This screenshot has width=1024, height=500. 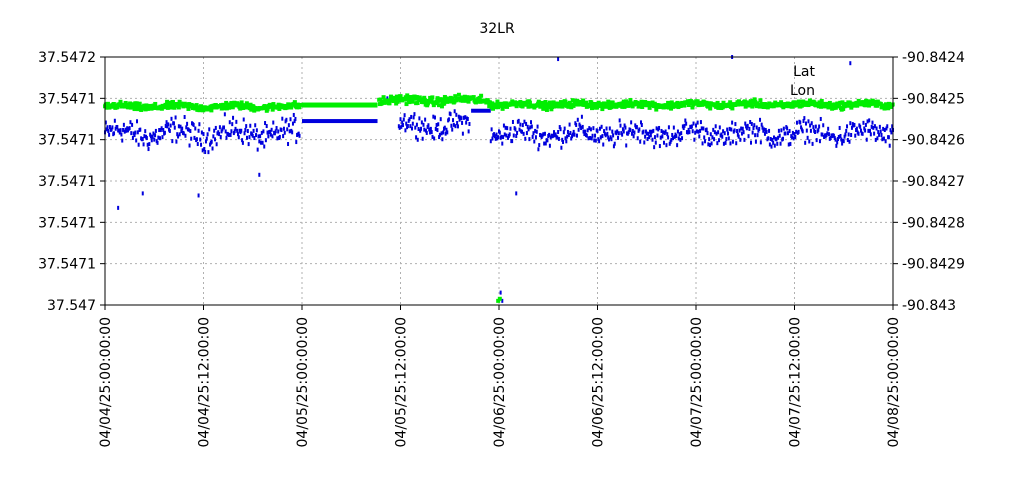 I want to click on lat-flat-run, so click(x=481, y=110).